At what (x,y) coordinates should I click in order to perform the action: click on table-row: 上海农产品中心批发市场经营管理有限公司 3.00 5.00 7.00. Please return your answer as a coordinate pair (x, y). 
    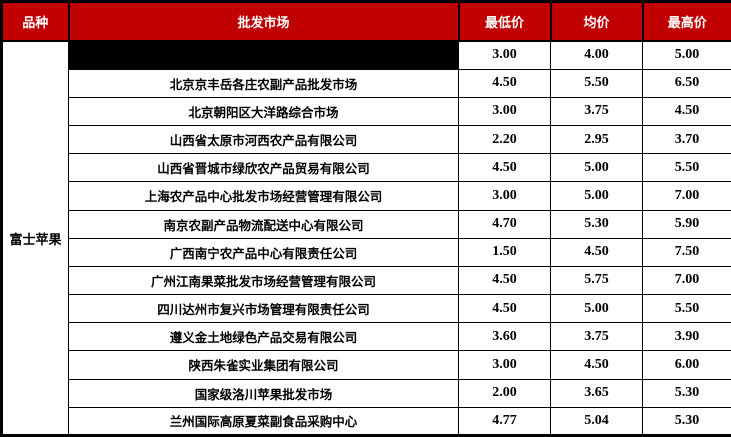
    Looking at the image, I should click on (366, 196).